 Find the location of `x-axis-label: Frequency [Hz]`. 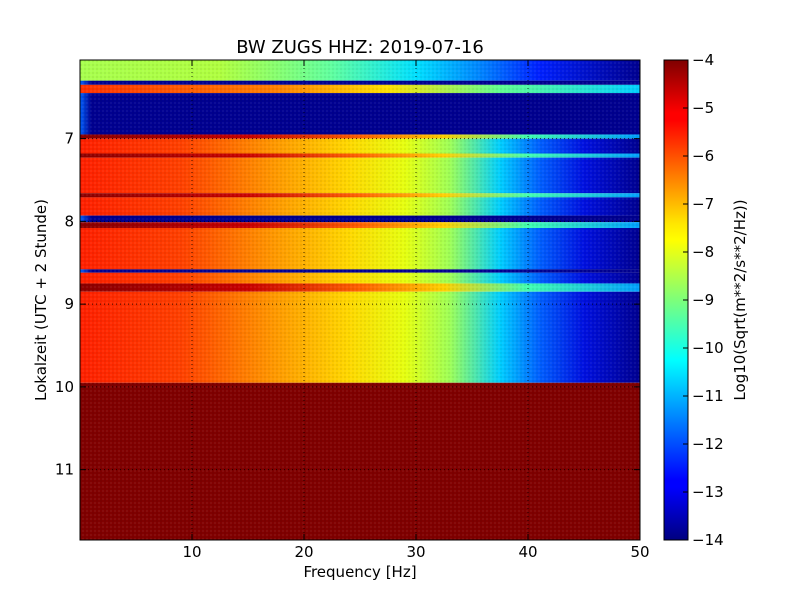

x-axis-label: Frequency [Hz] is located at coordinates (359, 572).